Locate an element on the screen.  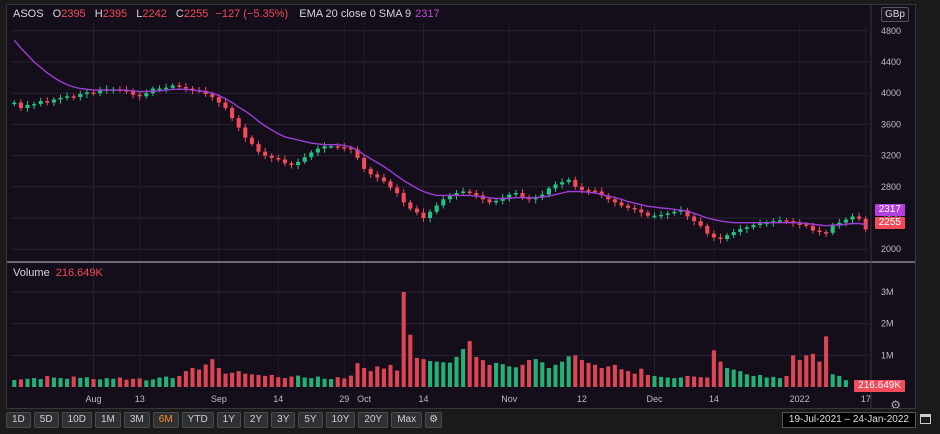
time-tick-label: Sep is located at coordinates (219, 399).